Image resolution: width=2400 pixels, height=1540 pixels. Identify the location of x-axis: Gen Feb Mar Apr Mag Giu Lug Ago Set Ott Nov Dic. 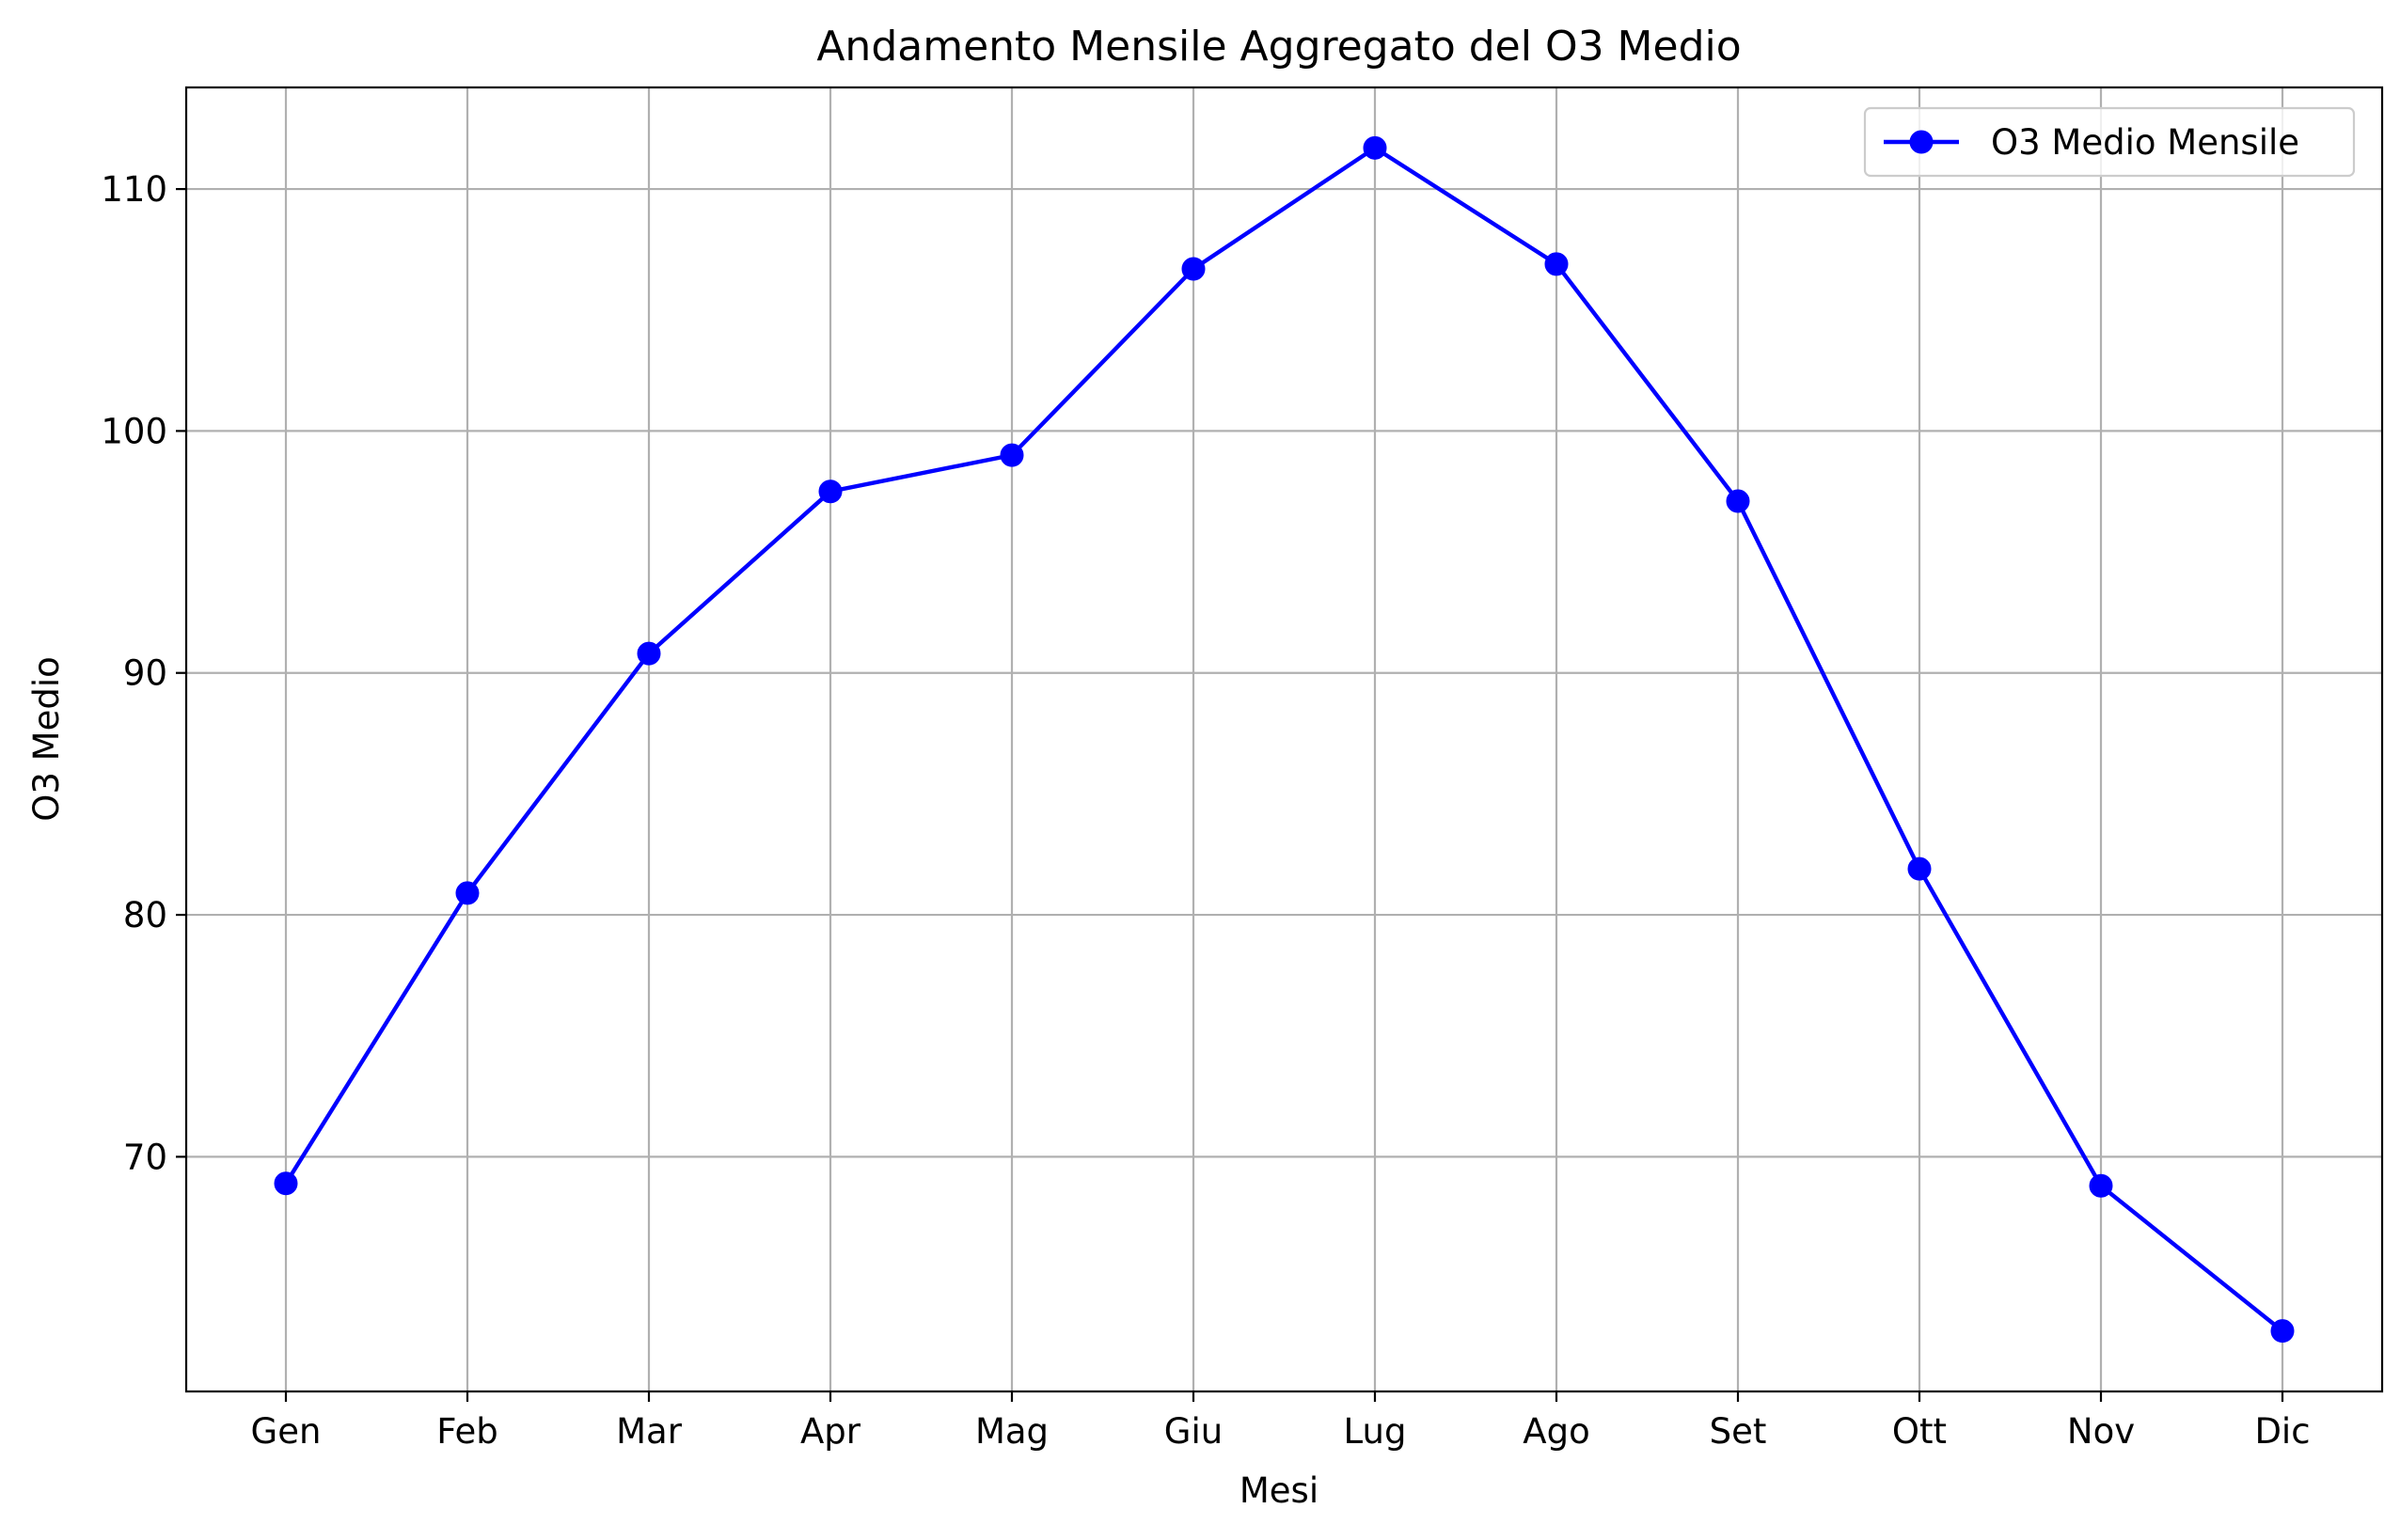
(1281, 1421).